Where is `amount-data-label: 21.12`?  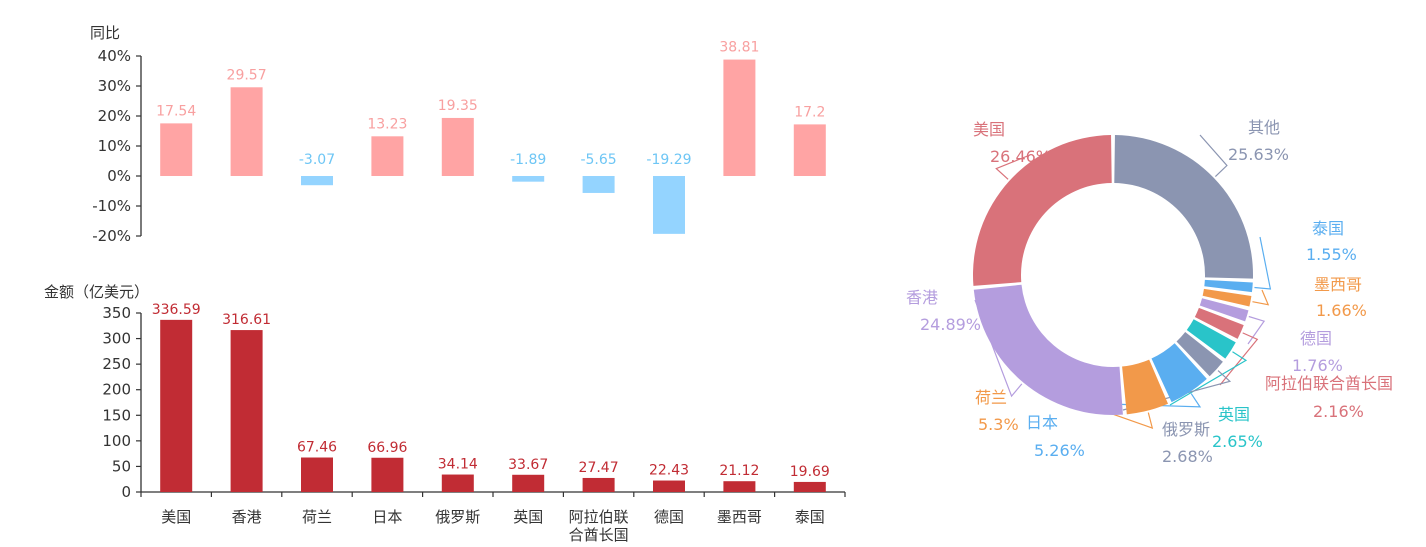
amount-data-label: 21.12 is located at coordinates (739, 471).